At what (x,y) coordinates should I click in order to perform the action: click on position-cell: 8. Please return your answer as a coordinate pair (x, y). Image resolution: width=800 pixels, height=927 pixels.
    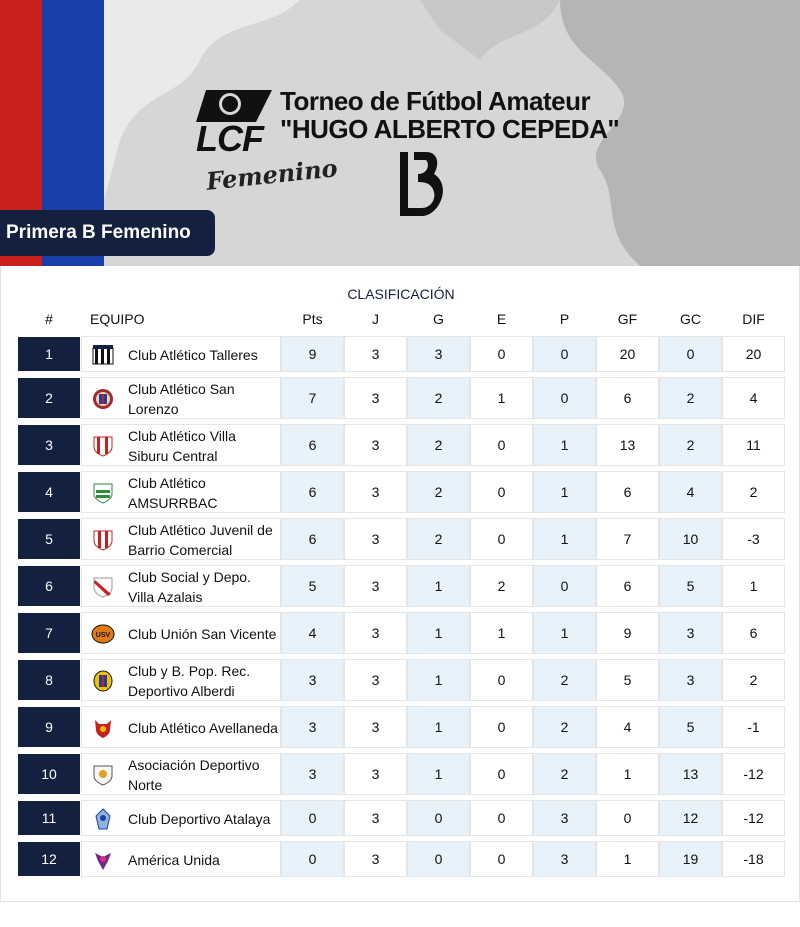
    Looking at the image, I should click on (49, 680).